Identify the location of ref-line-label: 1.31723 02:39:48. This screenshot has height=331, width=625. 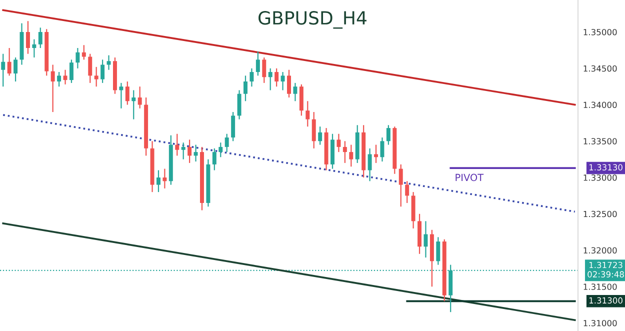
(606, 270).